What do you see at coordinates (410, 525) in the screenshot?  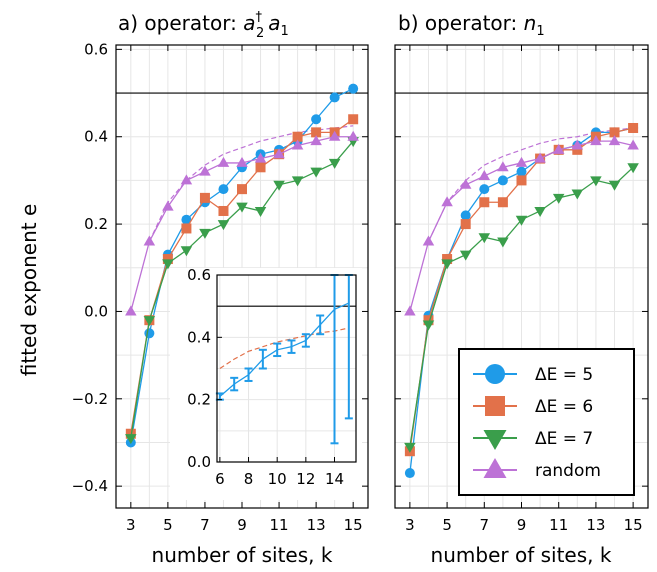 I see `x-tick-label: 3` at bounding box center [410, 525].